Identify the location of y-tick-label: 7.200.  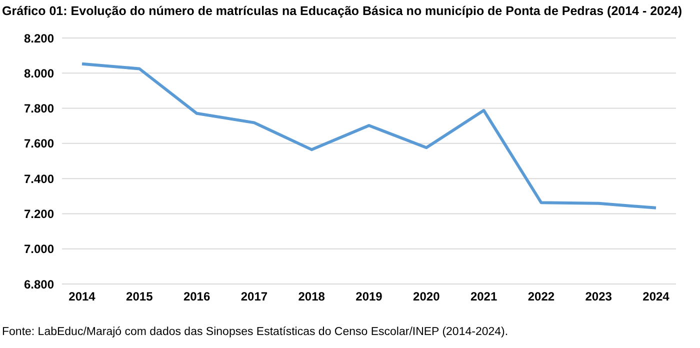
(39, 213).